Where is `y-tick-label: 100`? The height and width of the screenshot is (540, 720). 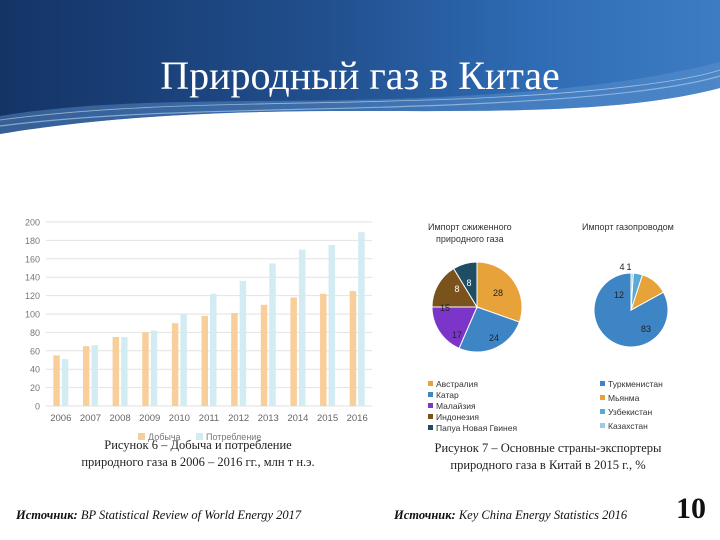 y-tick-label: 100 is located at coordinates (32, 315).